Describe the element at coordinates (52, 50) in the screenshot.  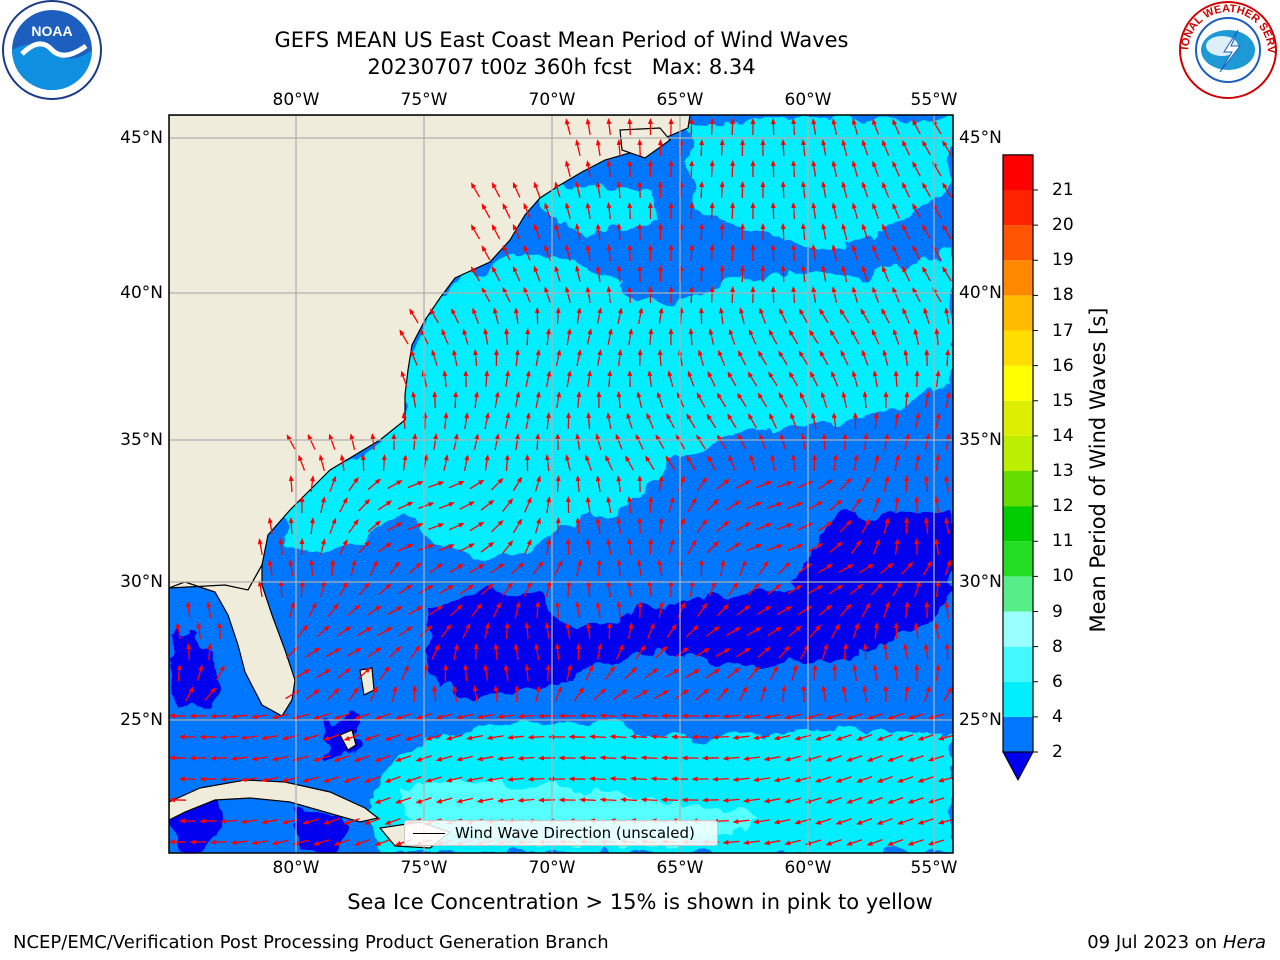
I see `noaa-logo: NOAA` at that location.